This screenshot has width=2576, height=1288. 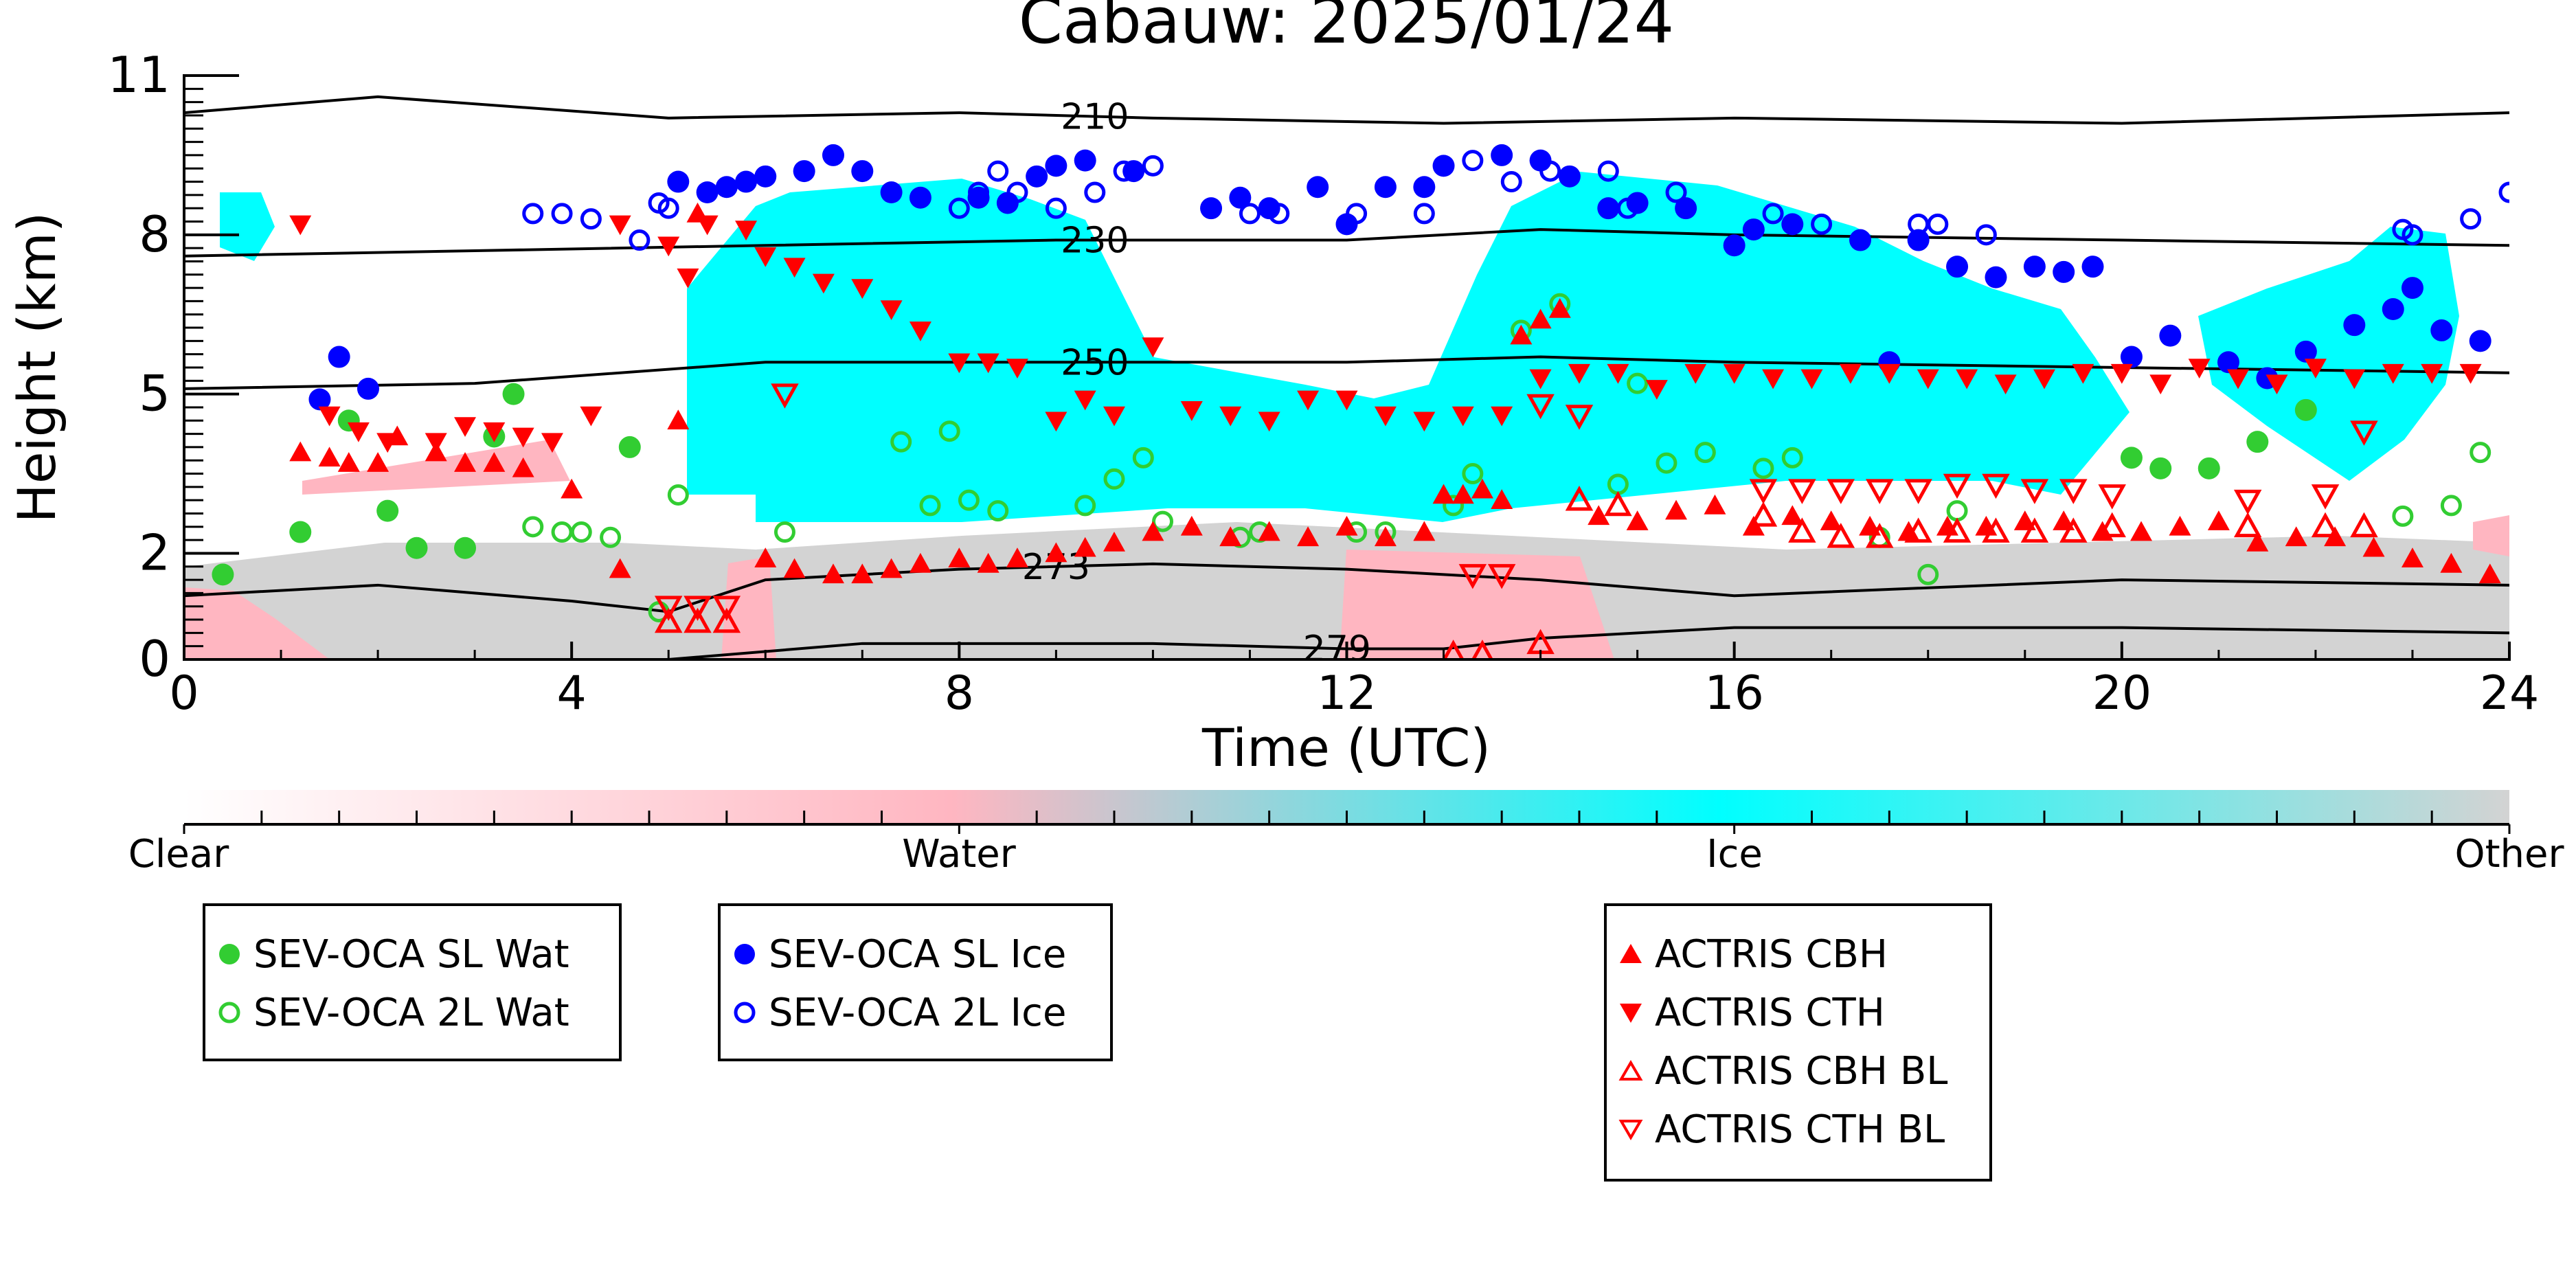 What do you see at coordinates (1746, 1012) in the screenshot?
I see `legend-item: ACTRIS CTH` at bounding box center [1746, 1012].